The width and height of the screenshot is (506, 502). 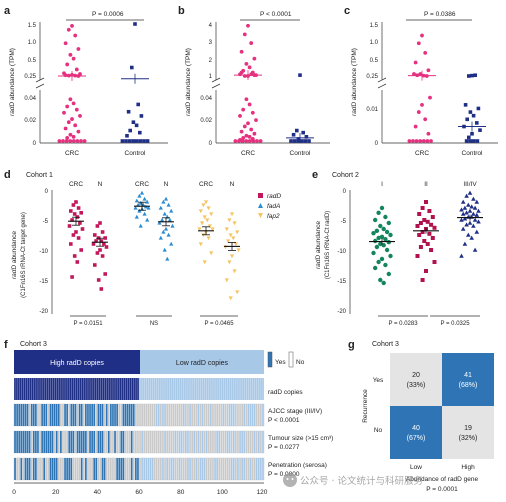 I want to click on group-label: Control, so click(x=301, y=153).